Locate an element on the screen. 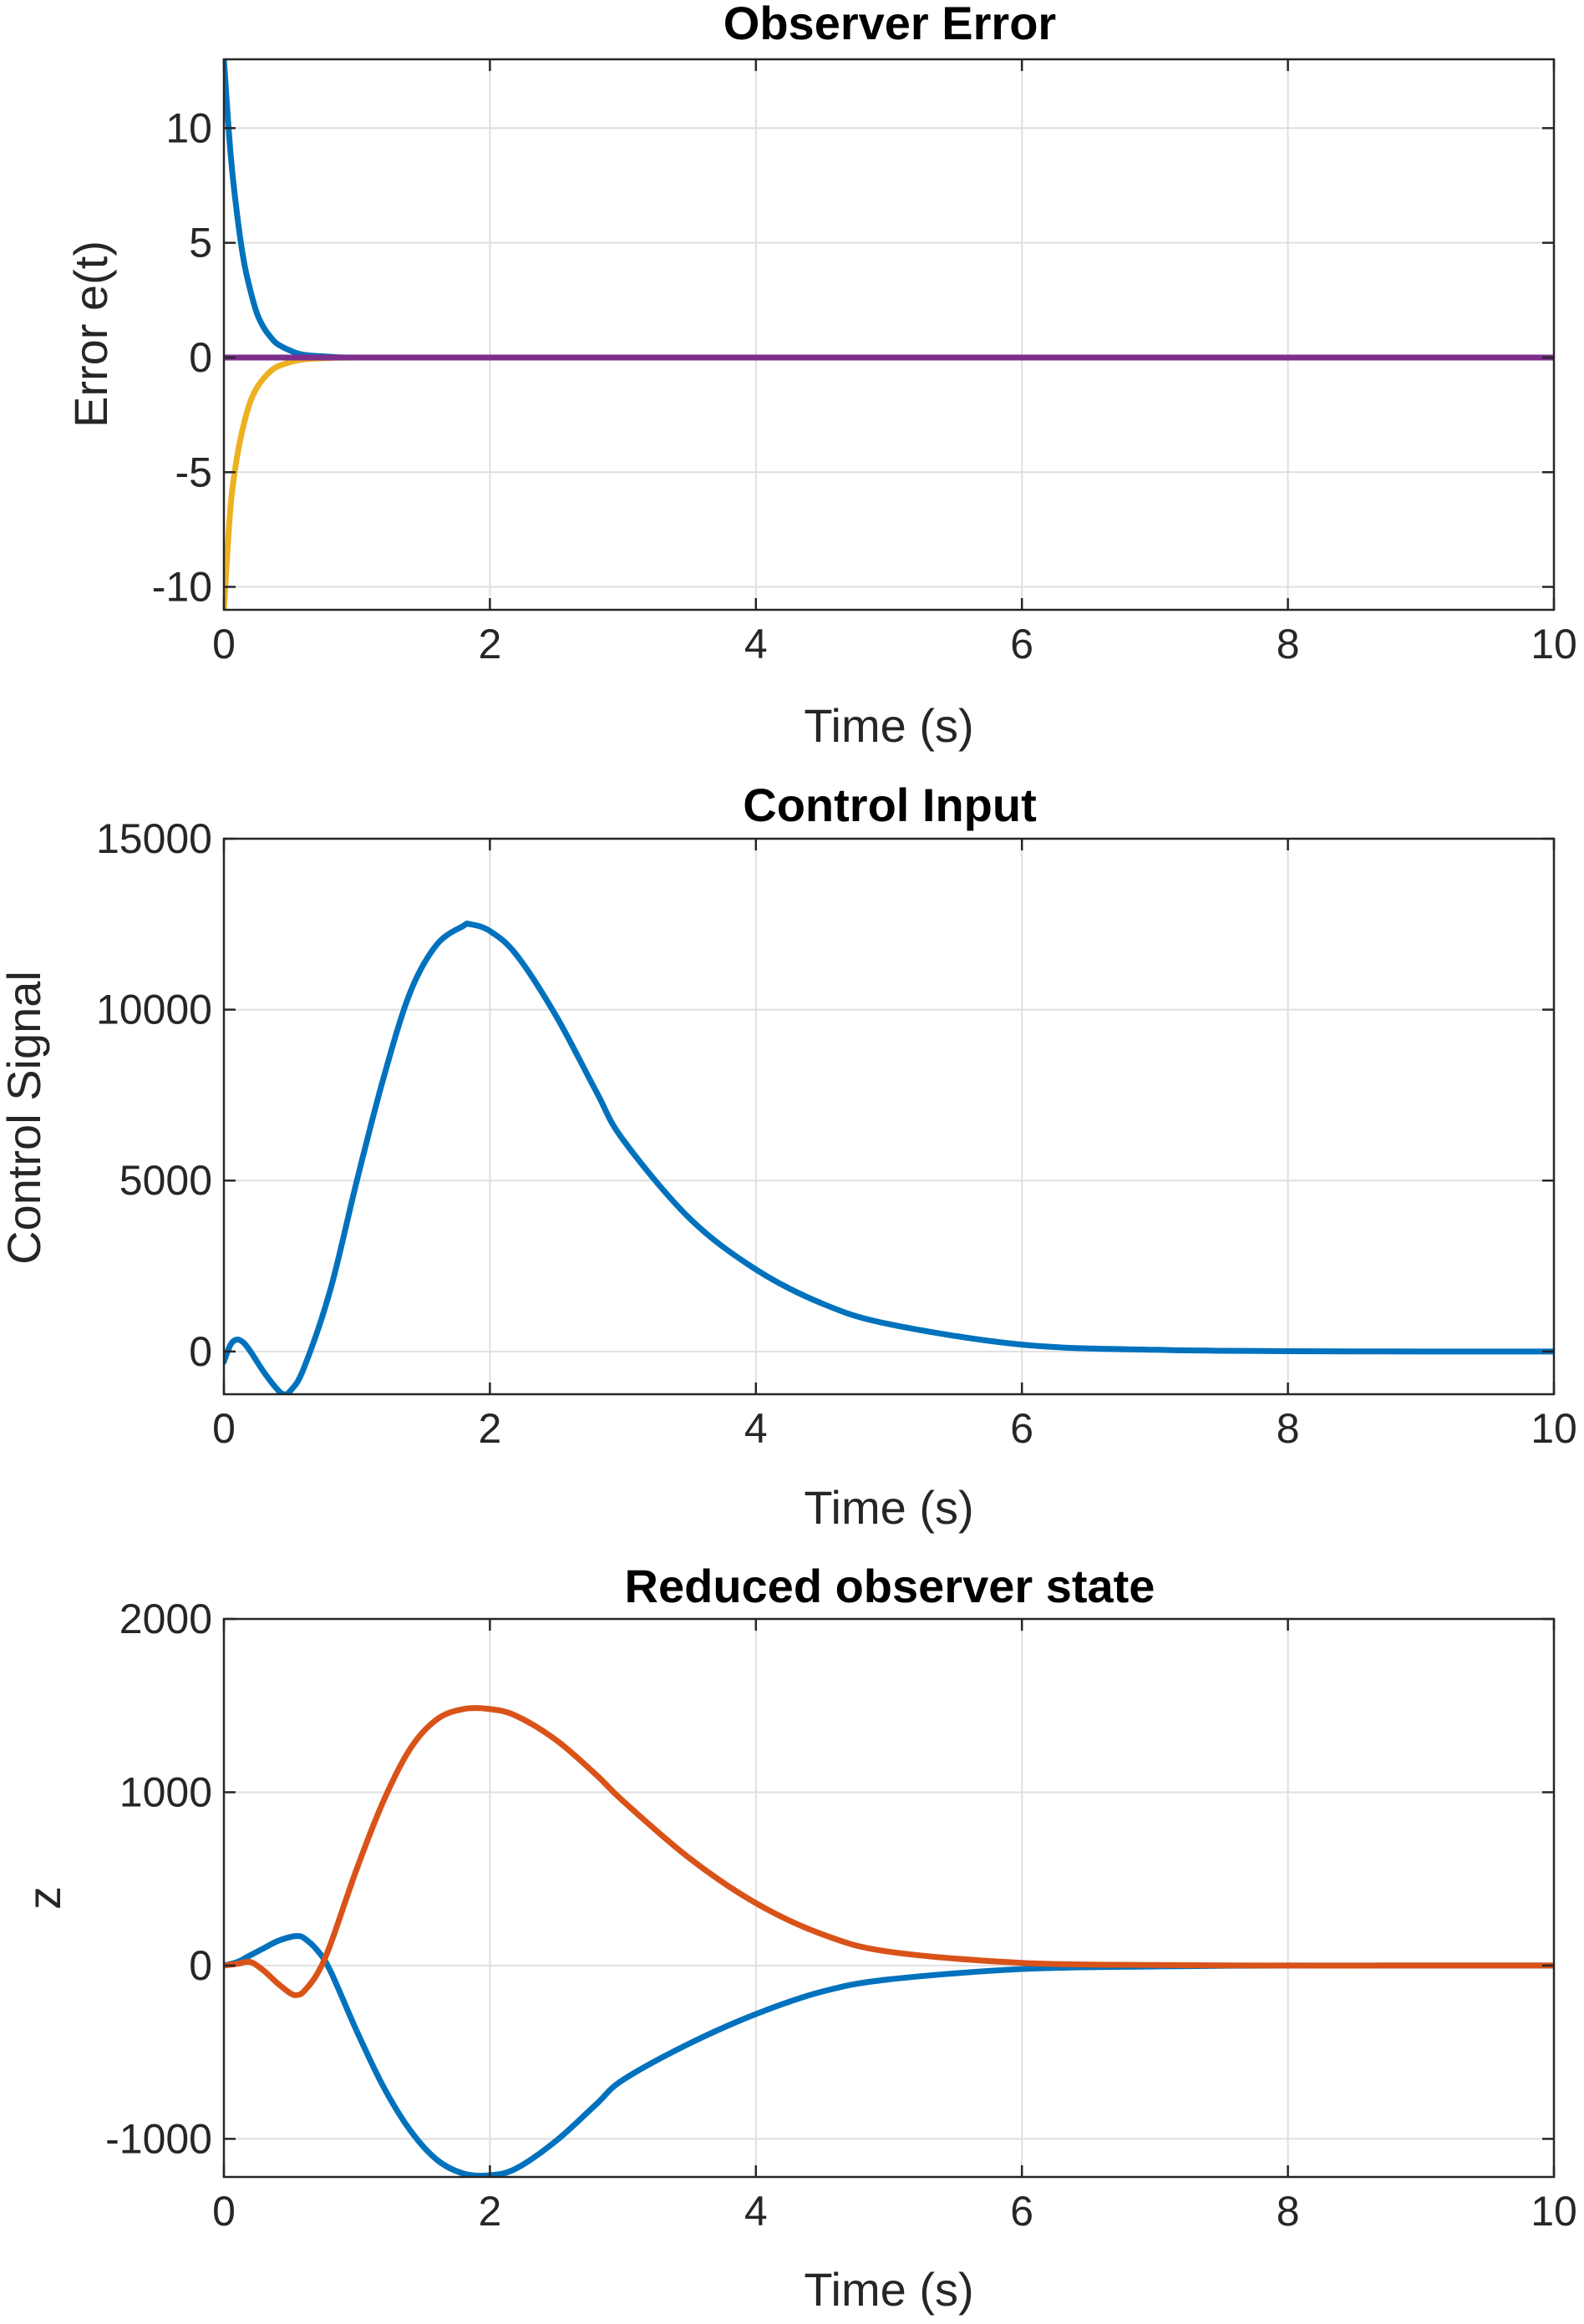 The height and width of the screenshot is (2324, 1584). y-tick-label: 10 is located at coordinates (188, 127).